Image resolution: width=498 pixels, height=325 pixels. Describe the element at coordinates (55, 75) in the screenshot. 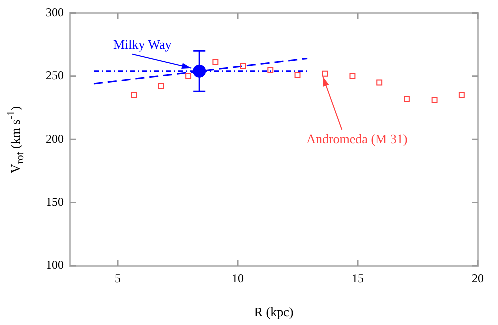

I see `y-tick-label: 250` at that location.